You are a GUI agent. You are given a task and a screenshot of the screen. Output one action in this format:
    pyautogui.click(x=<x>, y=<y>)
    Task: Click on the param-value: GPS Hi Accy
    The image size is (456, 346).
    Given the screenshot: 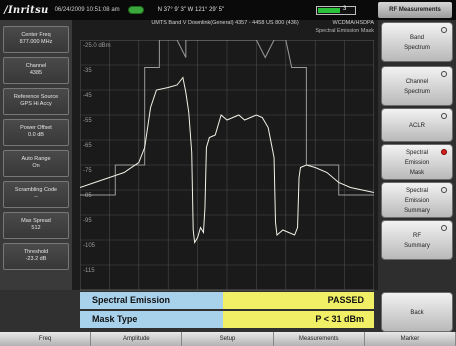 What is the action you would take?
    pyautogui.click(x=36, y=104)
    